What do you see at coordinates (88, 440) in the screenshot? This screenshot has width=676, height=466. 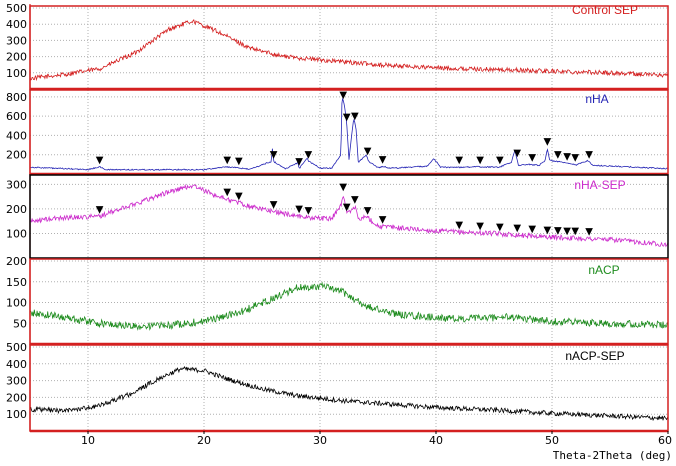 I see `x-tick-label: 10` at bounding box center [88, 440].